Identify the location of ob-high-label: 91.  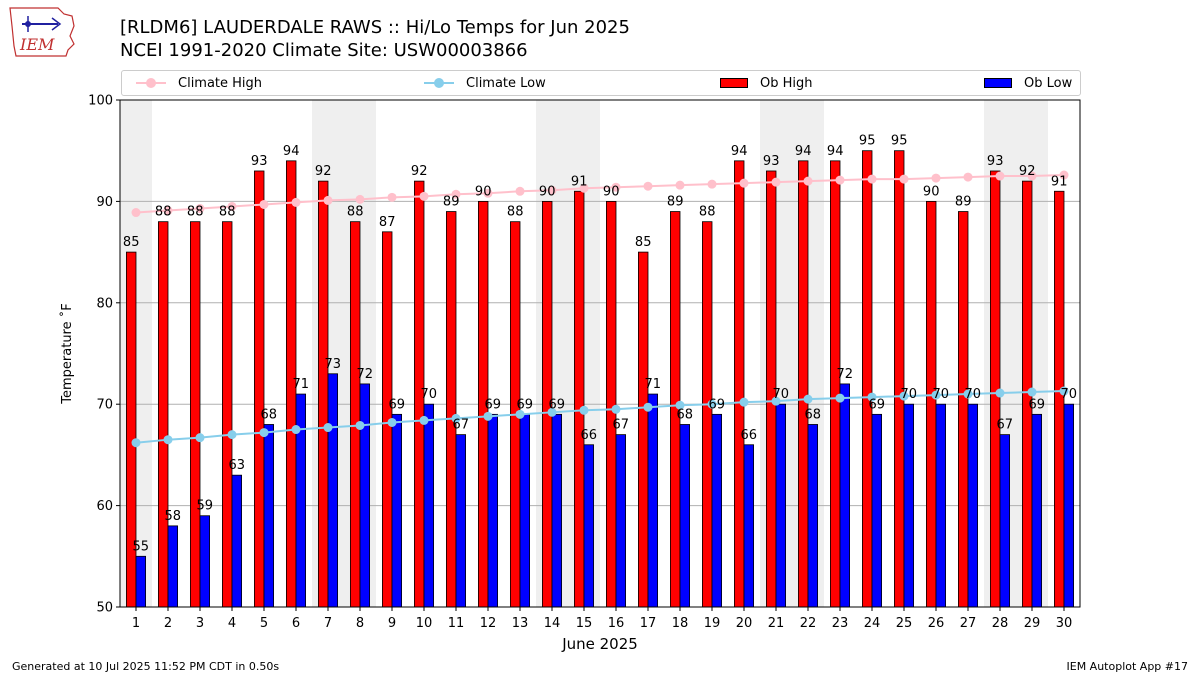
(1059, 181).